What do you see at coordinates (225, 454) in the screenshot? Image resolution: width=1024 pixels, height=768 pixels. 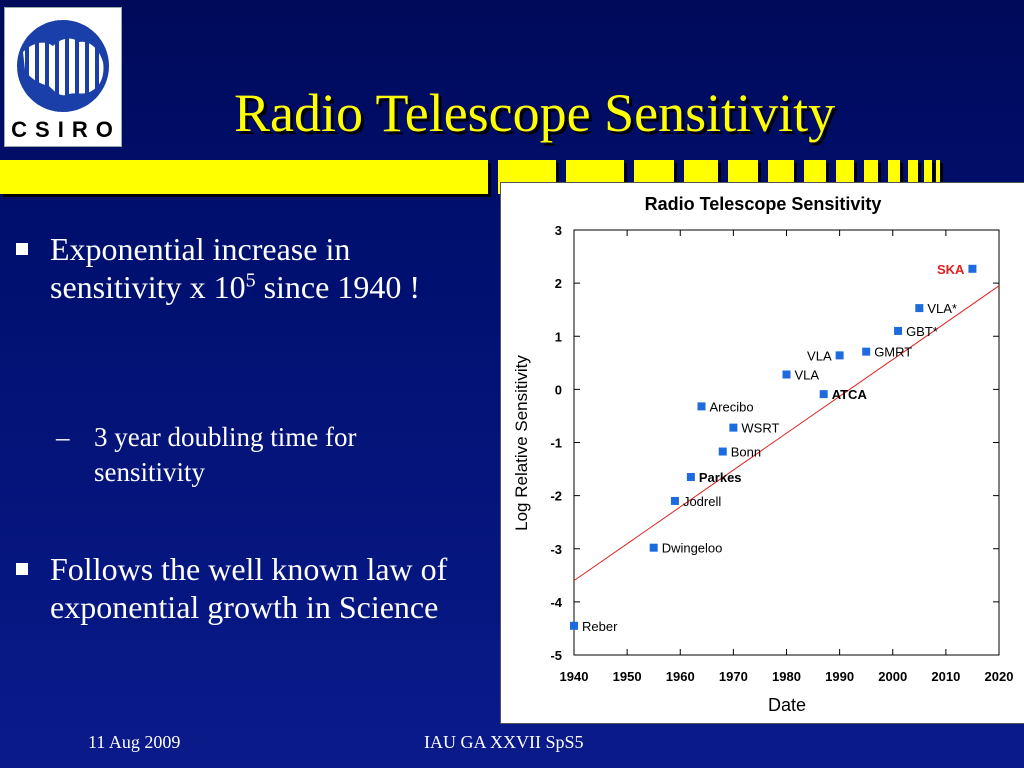 I see `subbullet-text: 3 year doubling time for sensitivity` at bounding box center [225, 454].